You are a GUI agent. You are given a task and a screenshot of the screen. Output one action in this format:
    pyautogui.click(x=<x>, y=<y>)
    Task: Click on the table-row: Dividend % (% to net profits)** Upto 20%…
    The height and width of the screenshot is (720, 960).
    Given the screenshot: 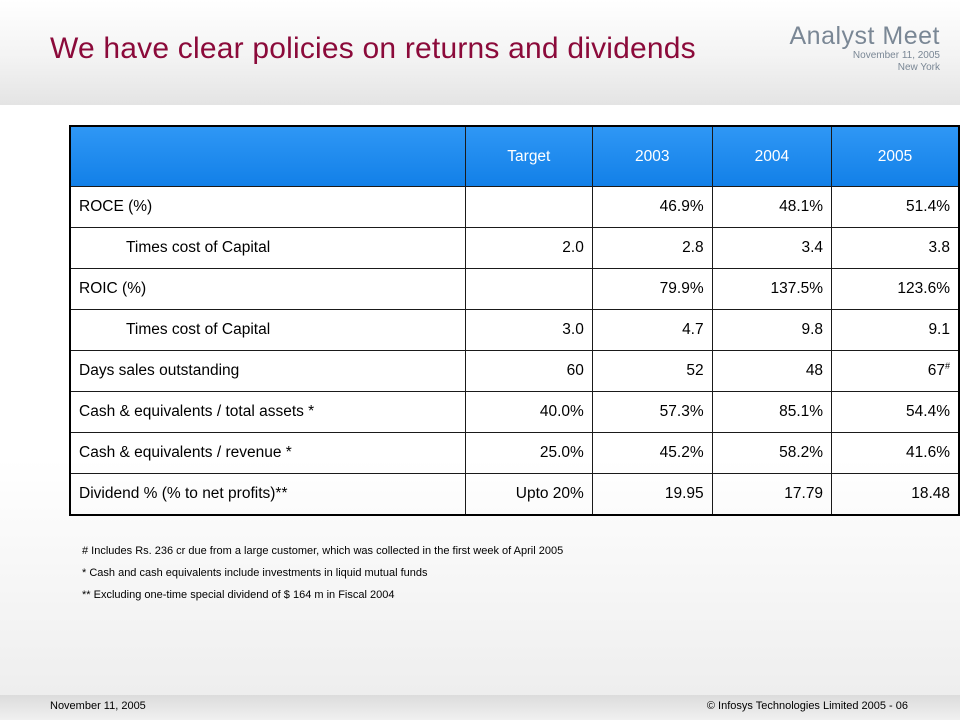 What is the action you would take?
    pyautogui.click(x=514, y=494)
    